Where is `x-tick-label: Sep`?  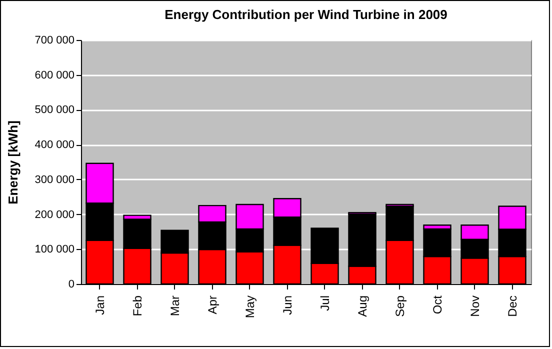
x-tick-label: Sep is located at coordinates (399, 306).